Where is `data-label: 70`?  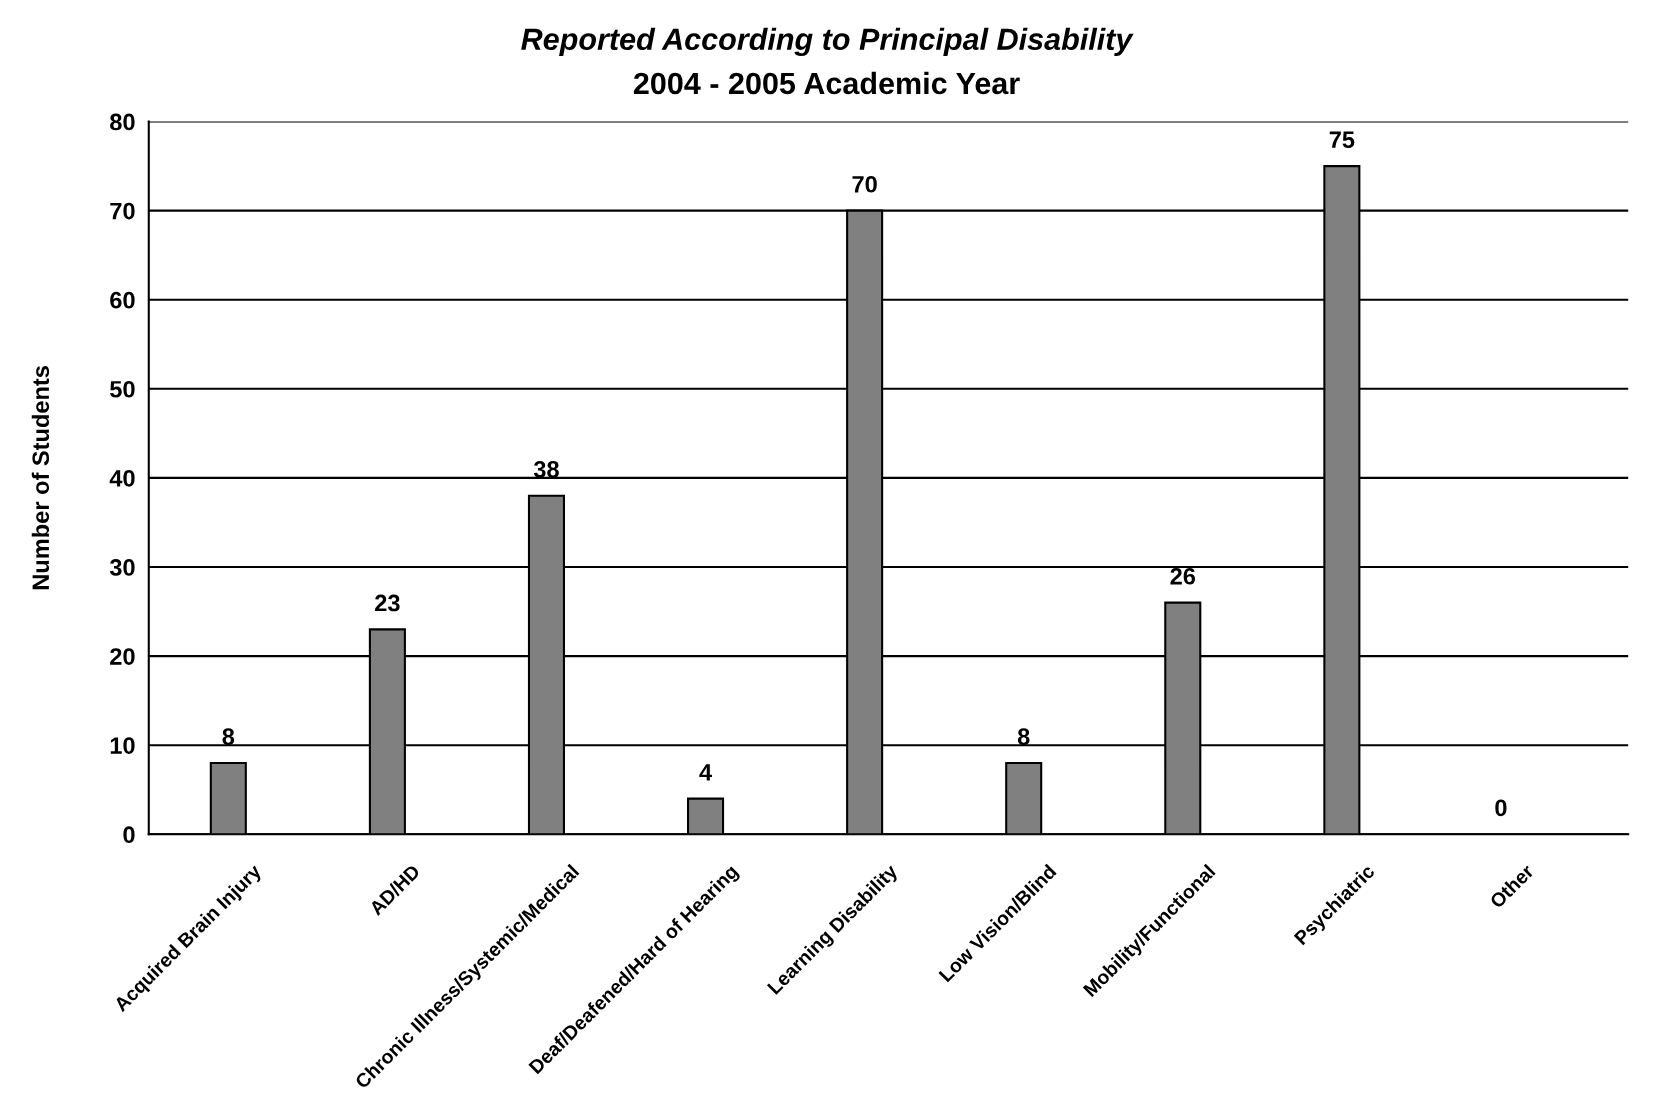
data-label: 70 is located at coordinates (864, 184).